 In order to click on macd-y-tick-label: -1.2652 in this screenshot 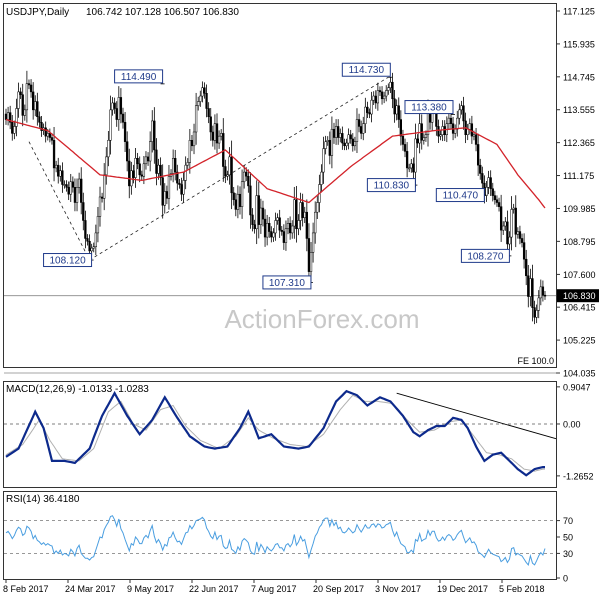, I will do `click(578, 476)`.